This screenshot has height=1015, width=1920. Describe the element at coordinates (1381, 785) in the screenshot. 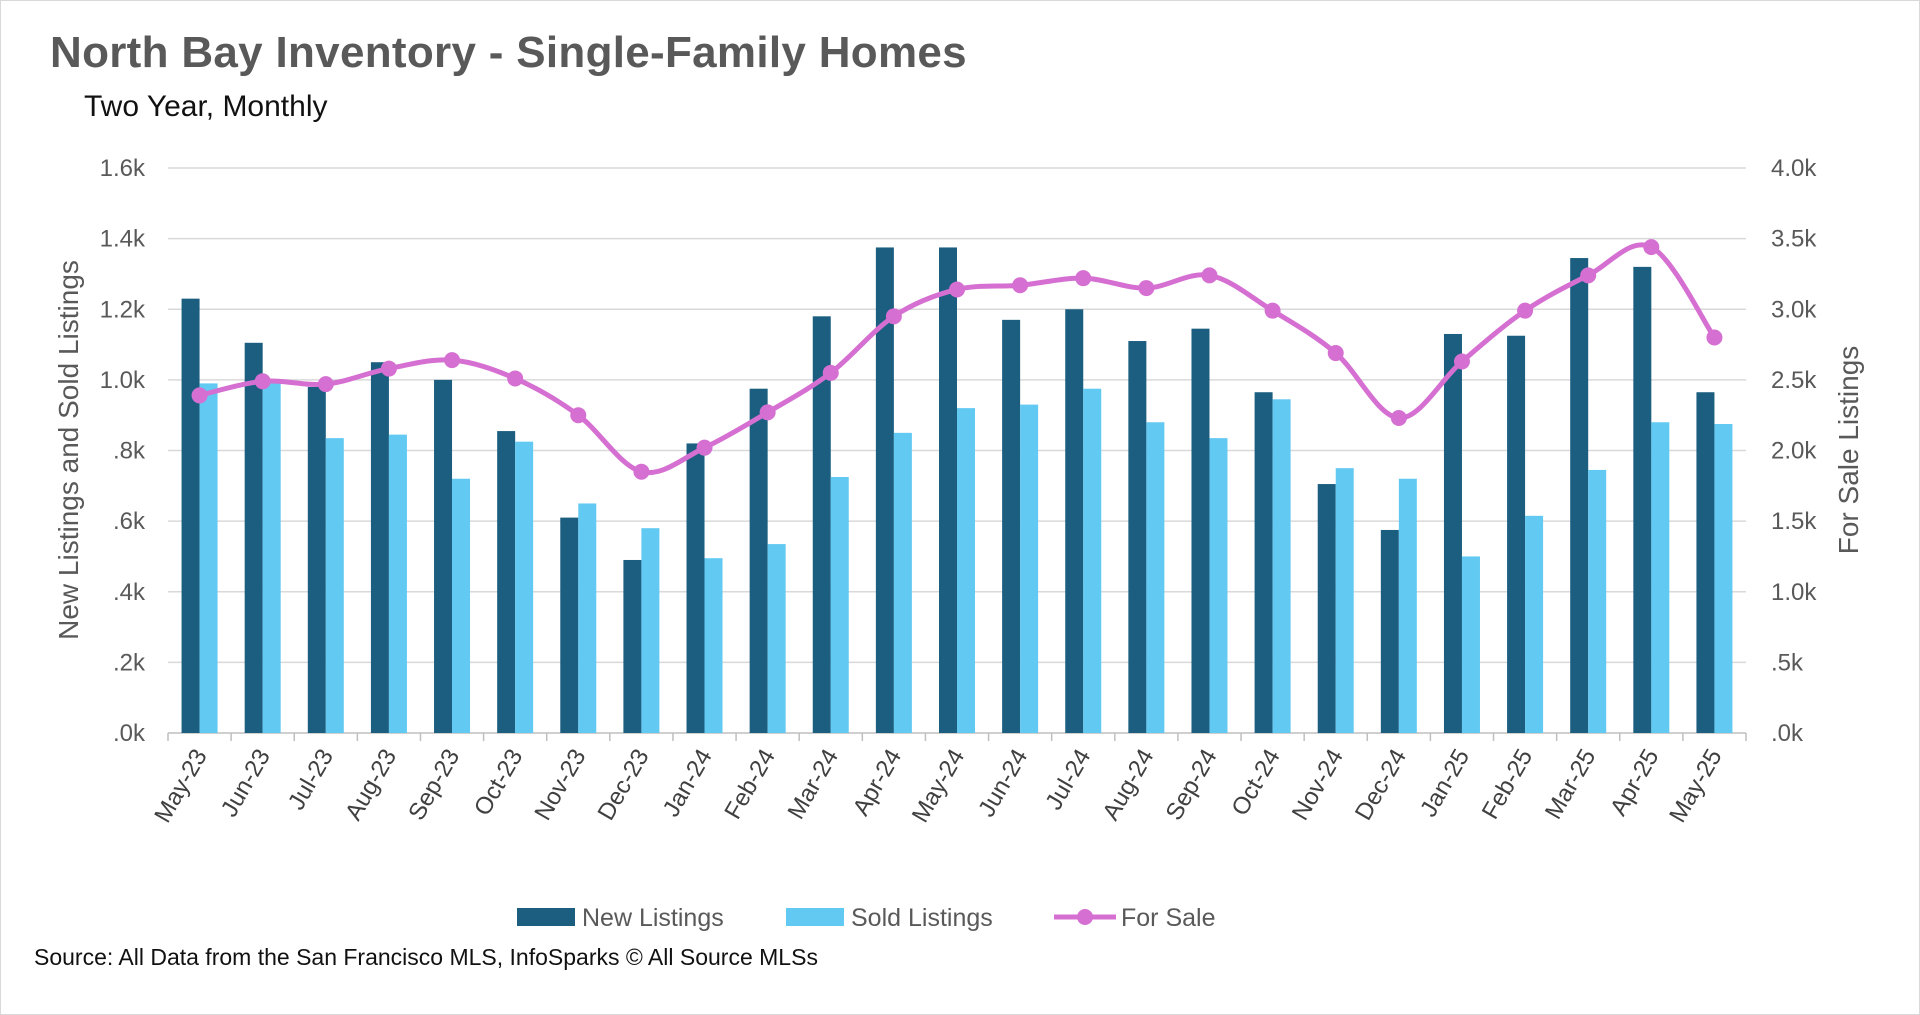

I see `x-axis-label: Dec-24` at that location.